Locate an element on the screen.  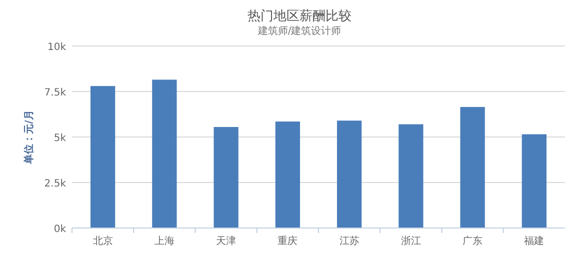
y-tick-label: 0k is located at coordinates (60, 229).